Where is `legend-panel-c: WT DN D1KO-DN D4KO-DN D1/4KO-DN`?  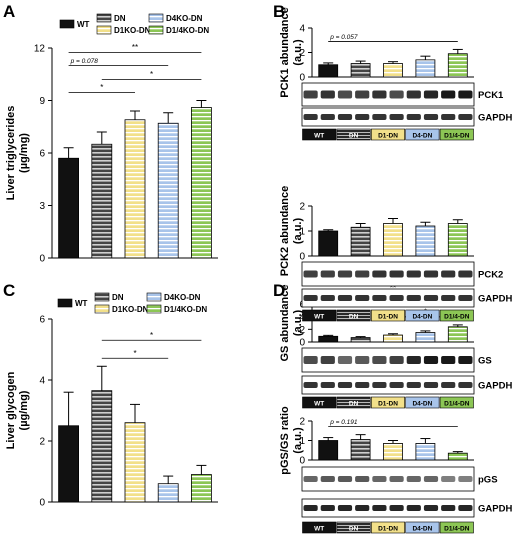 legend-panel-c: WT DN D1KO-DN D4KO-DN D1/4KO-DN is located at coordinates (132, 303).